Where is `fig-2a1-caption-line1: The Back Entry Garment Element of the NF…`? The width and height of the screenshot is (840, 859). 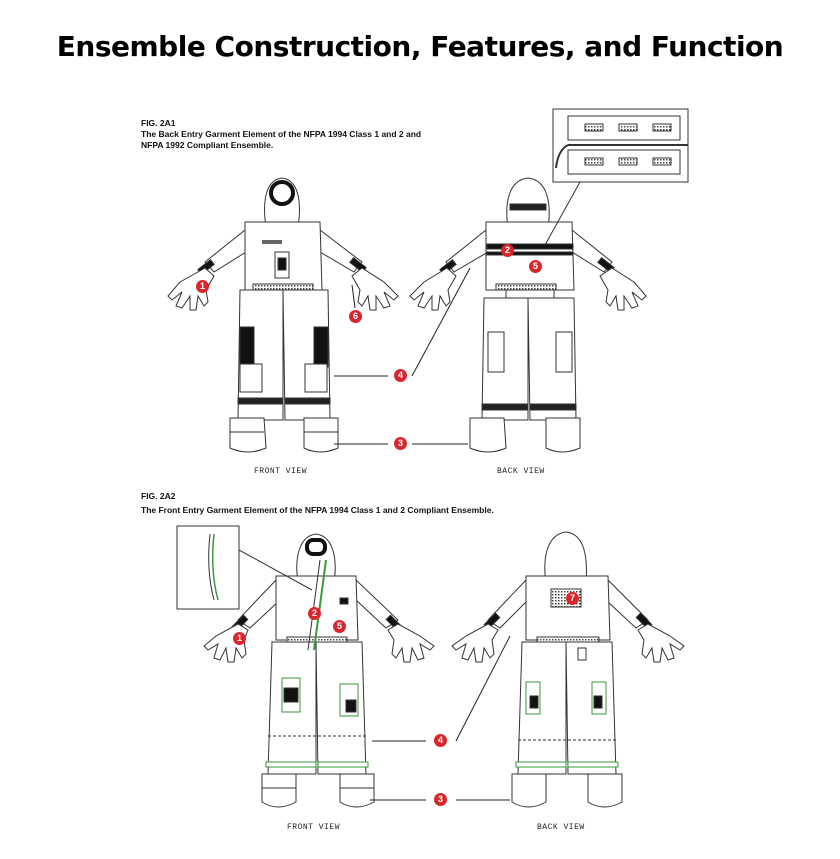
fig-2a1-caption-line1: The Back Entry Garment Element of the NF… is located at coordinates (281, 134).